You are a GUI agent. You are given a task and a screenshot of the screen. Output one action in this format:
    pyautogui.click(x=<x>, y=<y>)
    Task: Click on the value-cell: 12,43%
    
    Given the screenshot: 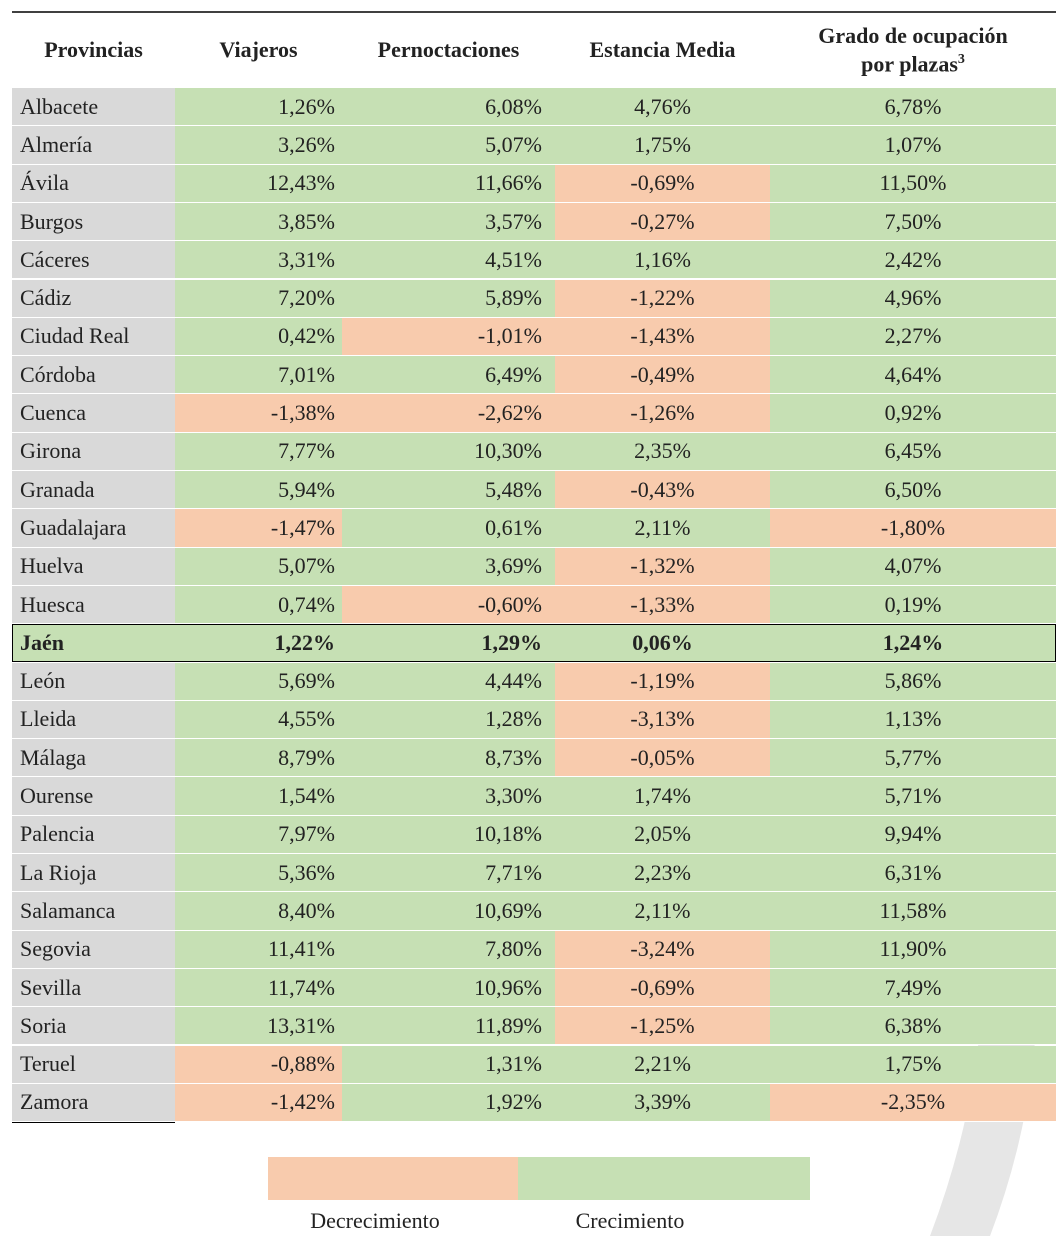 What is the action you would take?
    pyautogui.click(x=258, y=183)
    